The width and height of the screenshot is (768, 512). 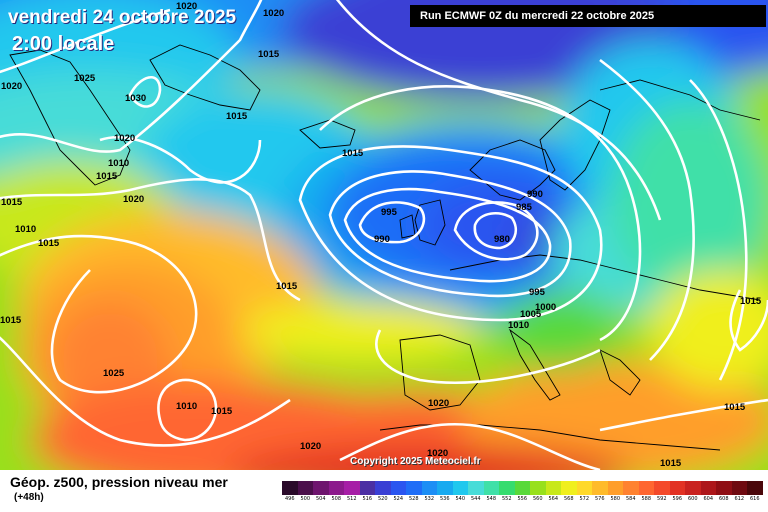 What do you see at coordinates (502, 239) in the screenshot?
I see `isobar-label: 980` at bounding box center [502, 239].